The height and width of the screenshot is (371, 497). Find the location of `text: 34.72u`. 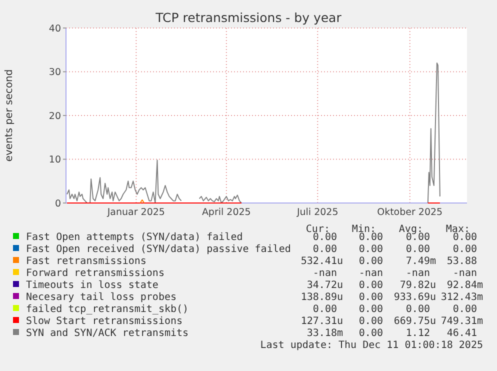

text: 34.72u is located at coordinates (324, 285).